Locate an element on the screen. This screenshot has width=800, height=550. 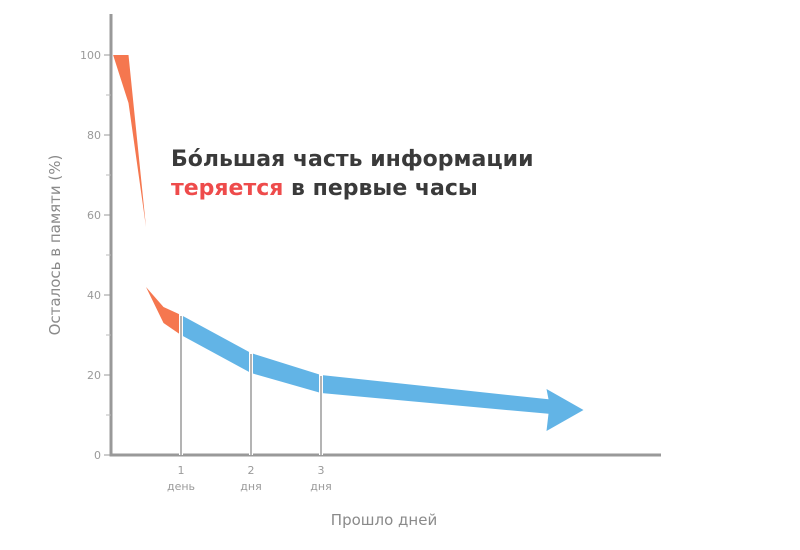
annotation-line-2: теряется в первые часы is located at coordinates (324, 188).